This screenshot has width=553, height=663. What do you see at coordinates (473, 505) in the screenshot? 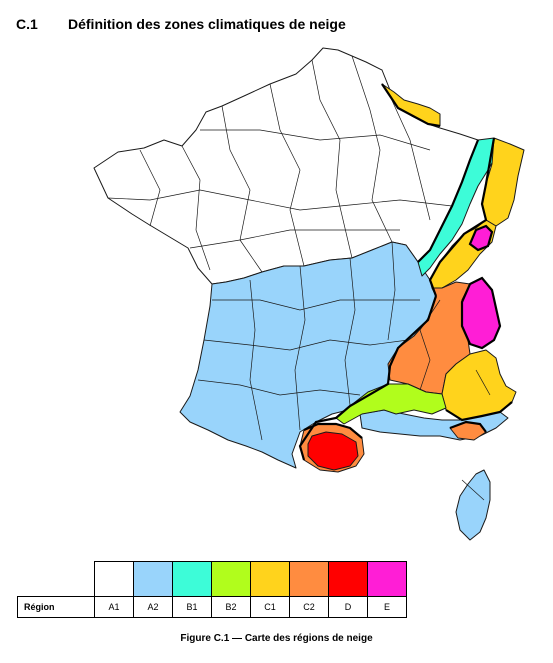
I see `corsica` at bounding box center [473, 505].